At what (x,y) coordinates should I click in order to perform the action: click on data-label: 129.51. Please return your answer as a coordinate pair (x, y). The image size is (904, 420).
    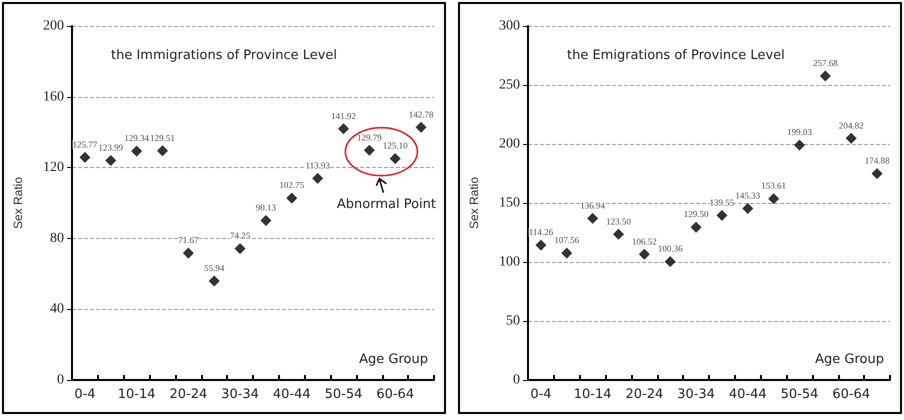
    Looking at the image, I should click on (162, 137).